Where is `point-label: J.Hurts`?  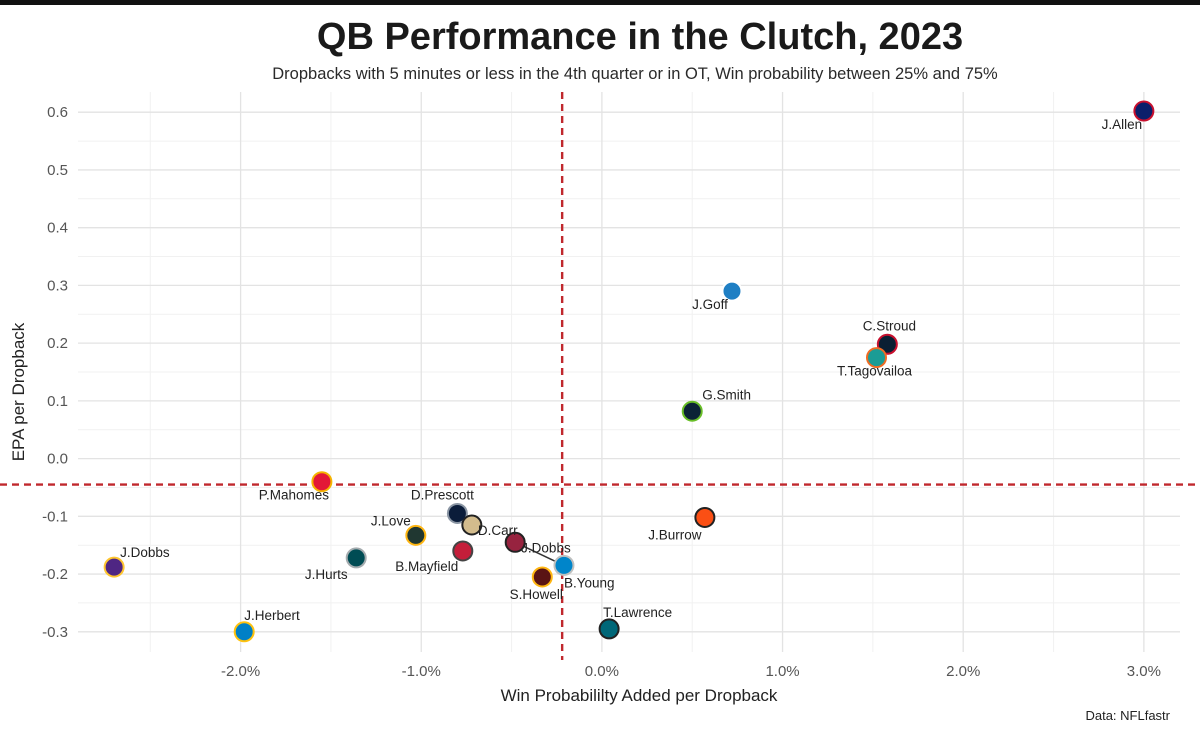
point-label: J.Hurts is located at coordinates (326, 574).